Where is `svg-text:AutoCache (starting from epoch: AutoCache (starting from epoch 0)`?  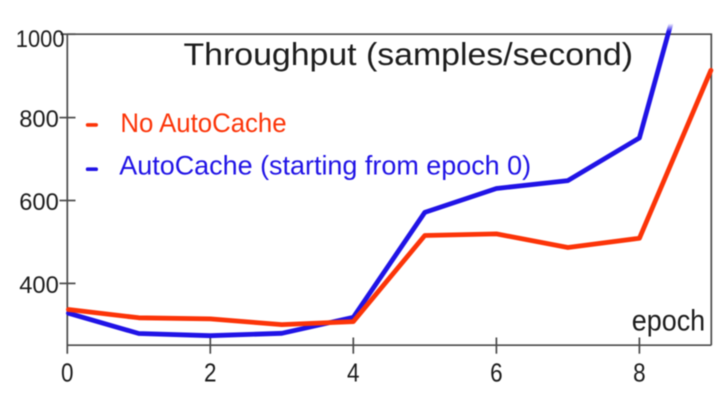 svg-text:AutoCache (starting from epoch: AutoCache (starting from epoch 0) is located at coordinates (325, 166).